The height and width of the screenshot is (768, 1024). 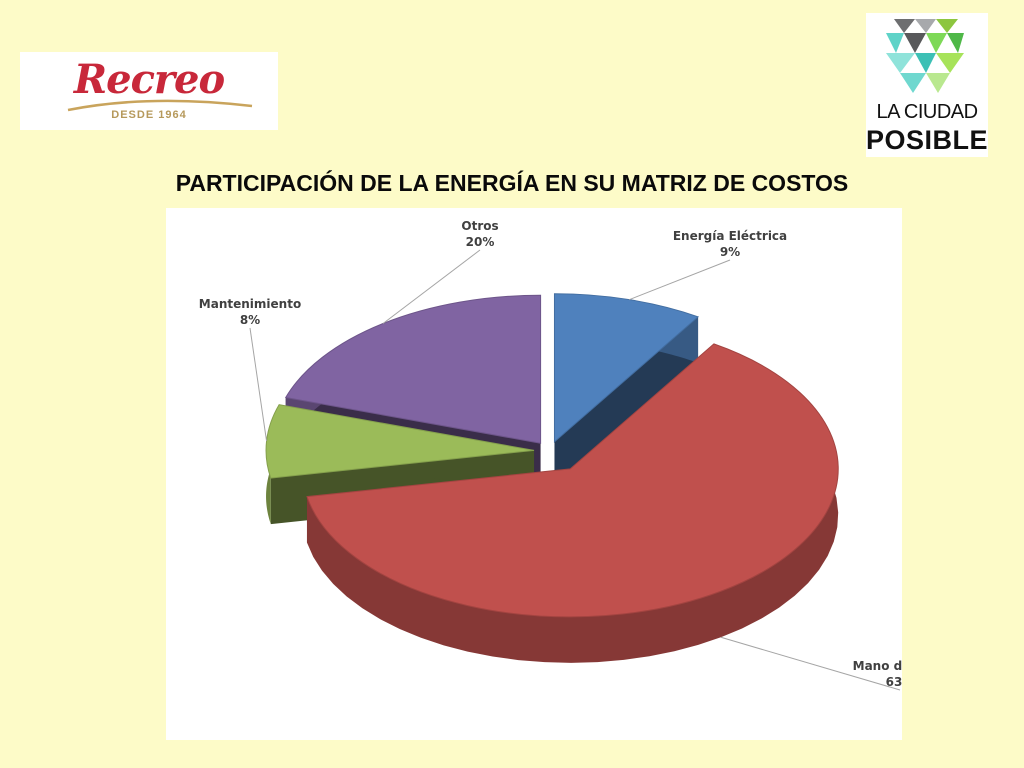 I want to click on logo-line-la-ciudad: LA CIUDAD, so click(x=927, y=112).